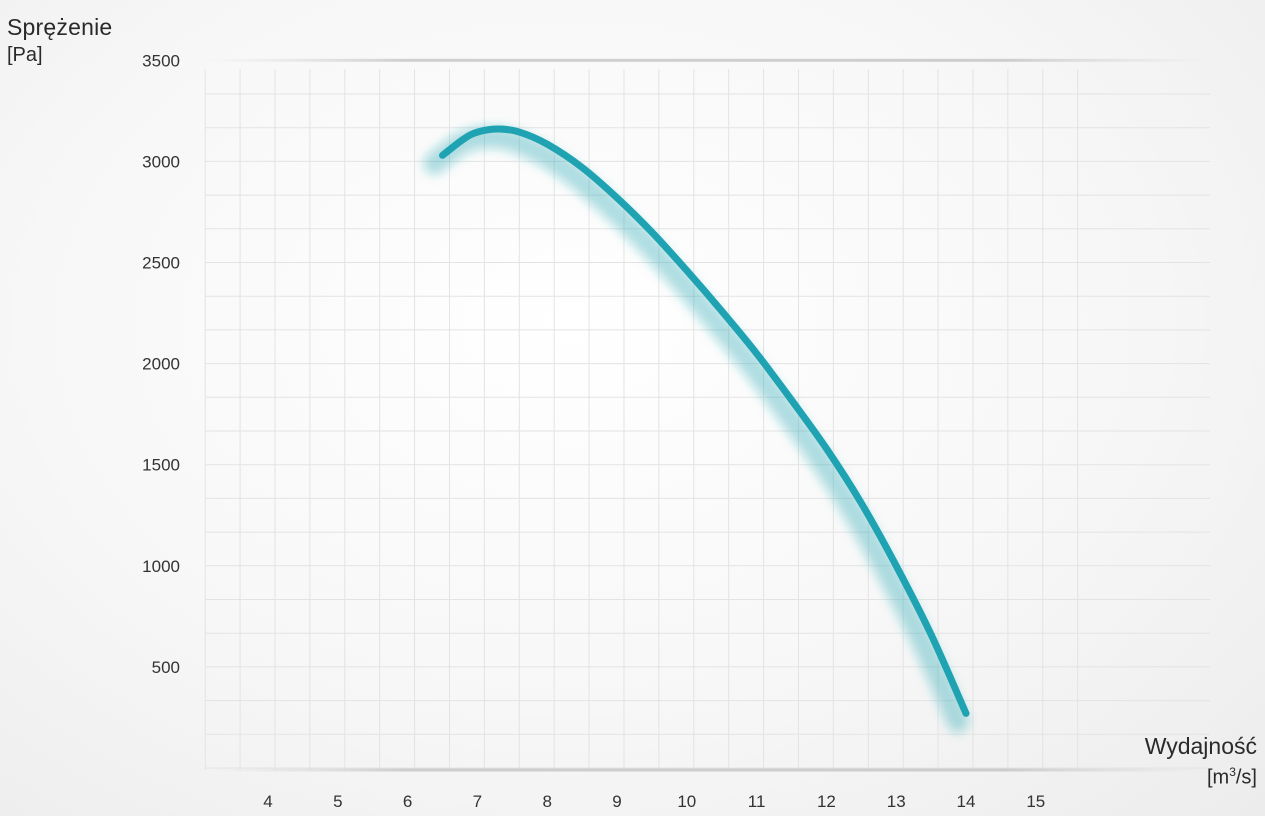 This screenshot has width=1265, height=816. What do you see at coordinates (1246, 777) in the screenshot?
I see `x-axis-unit-tail: /s]` at bounding box center [1246, 777].